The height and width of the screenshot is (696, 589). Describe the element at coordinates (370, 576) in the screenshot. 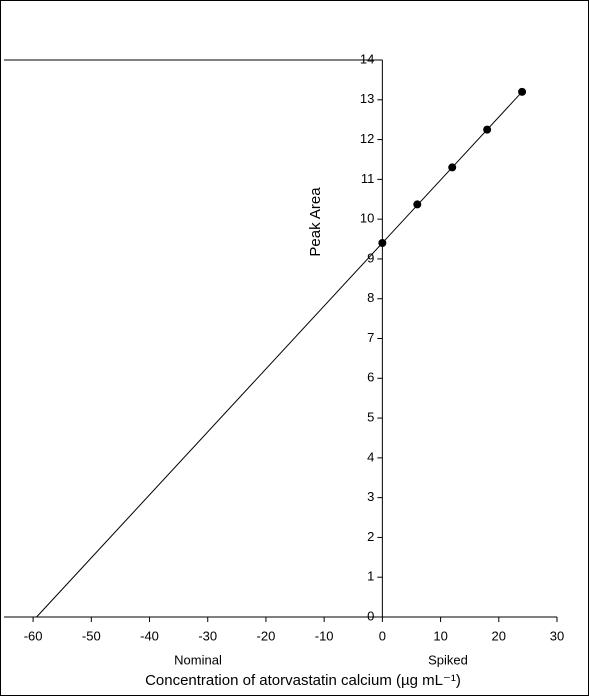

I see `y-tick-label: 1` at that location.